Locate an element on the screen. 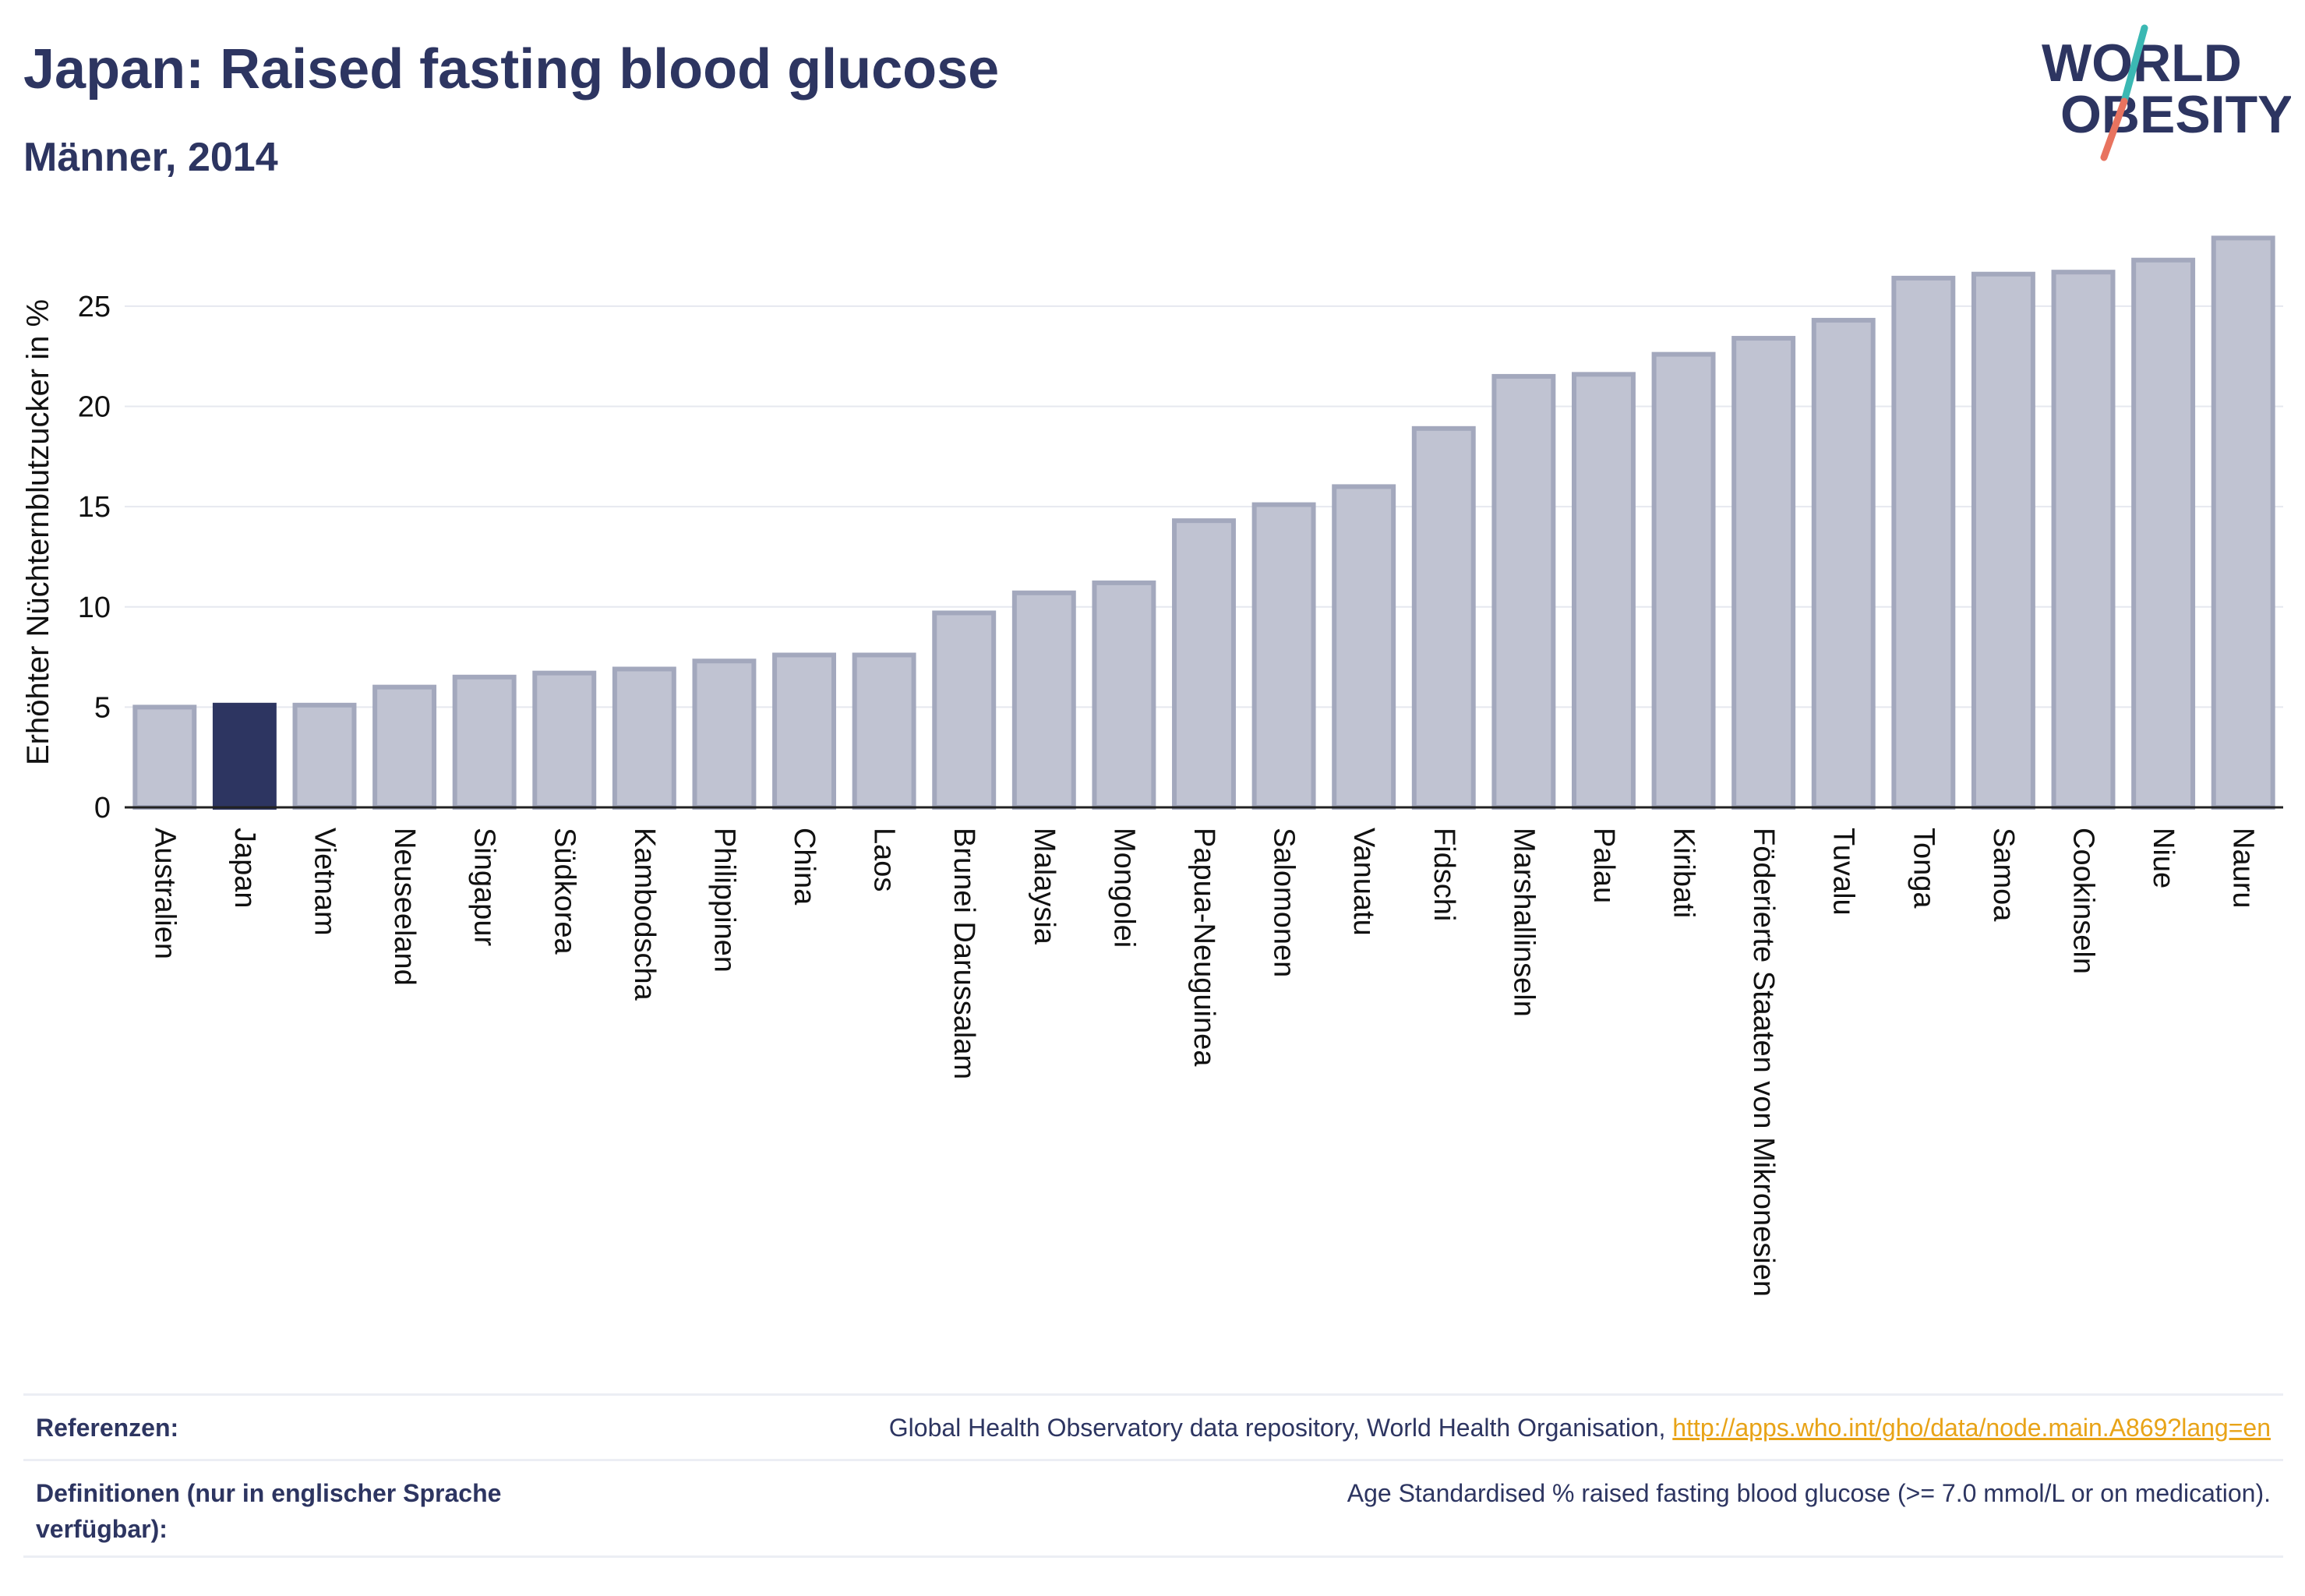 This screenshot has height=1596, width=2305. bar-palau is located at coordinates (1604, 591).